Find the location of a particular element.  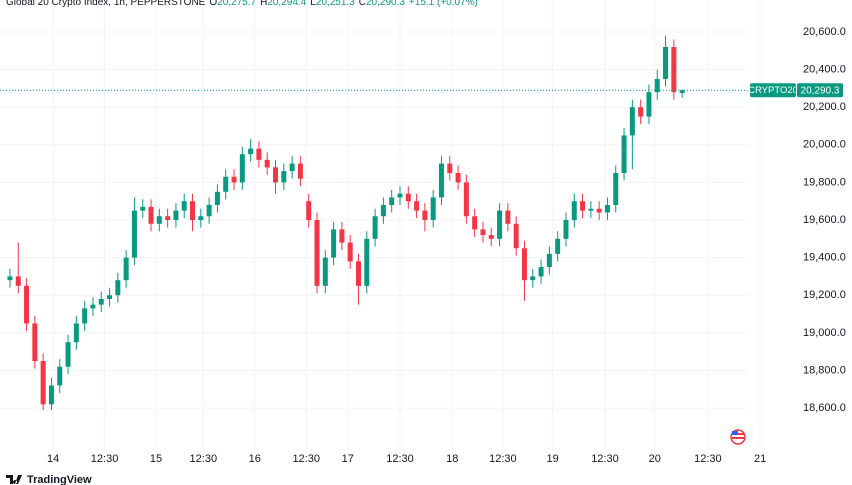

price-box is located at coordinates (820, 90).